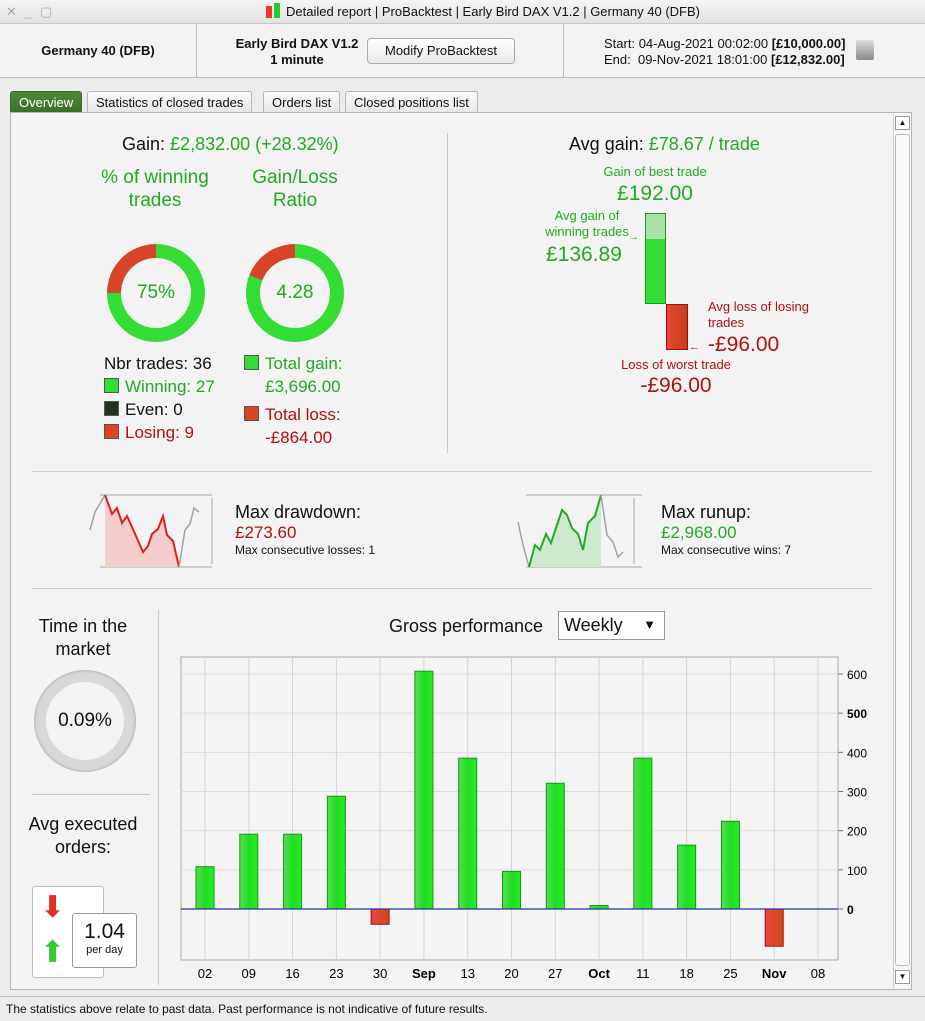 This screenshot has height=1021, width=925. Describe the element at coordinates (655, 171) in the screenshot. I see `best-trade-label: Gain of best trade` at that location.